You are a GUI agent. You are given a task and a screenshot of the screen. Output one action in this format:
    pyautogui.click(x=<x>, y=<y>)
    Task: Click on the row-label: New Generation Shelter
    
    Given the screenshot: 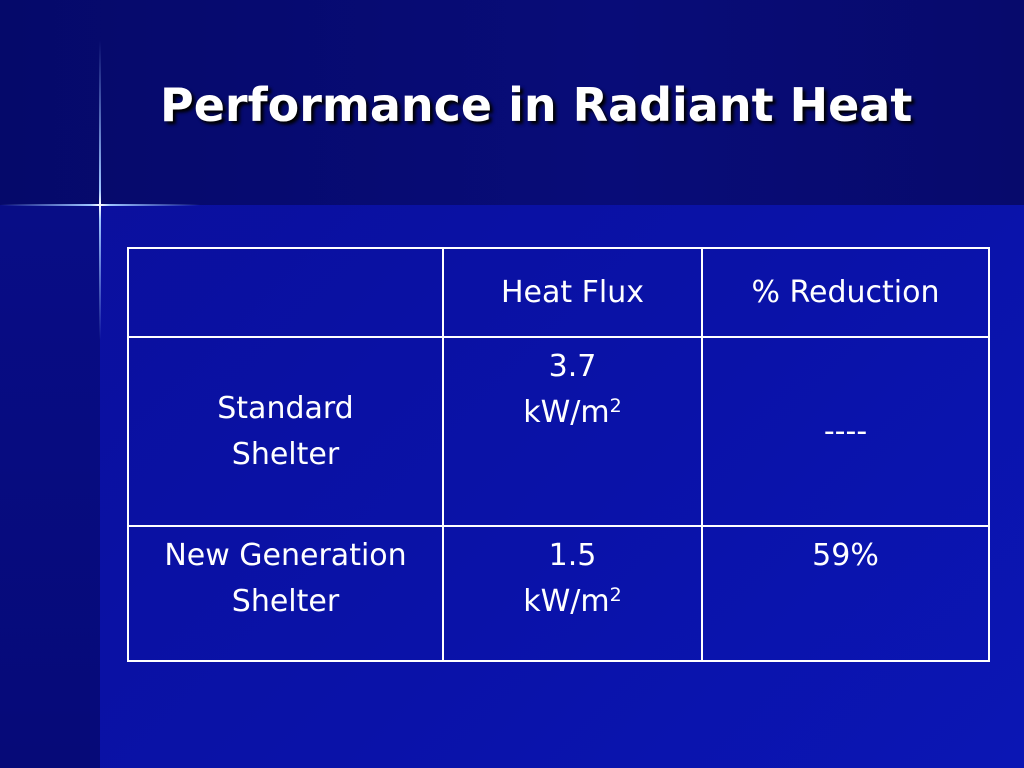 What is the action you would take?
    pyautogui.click(x=285, y=593)
    